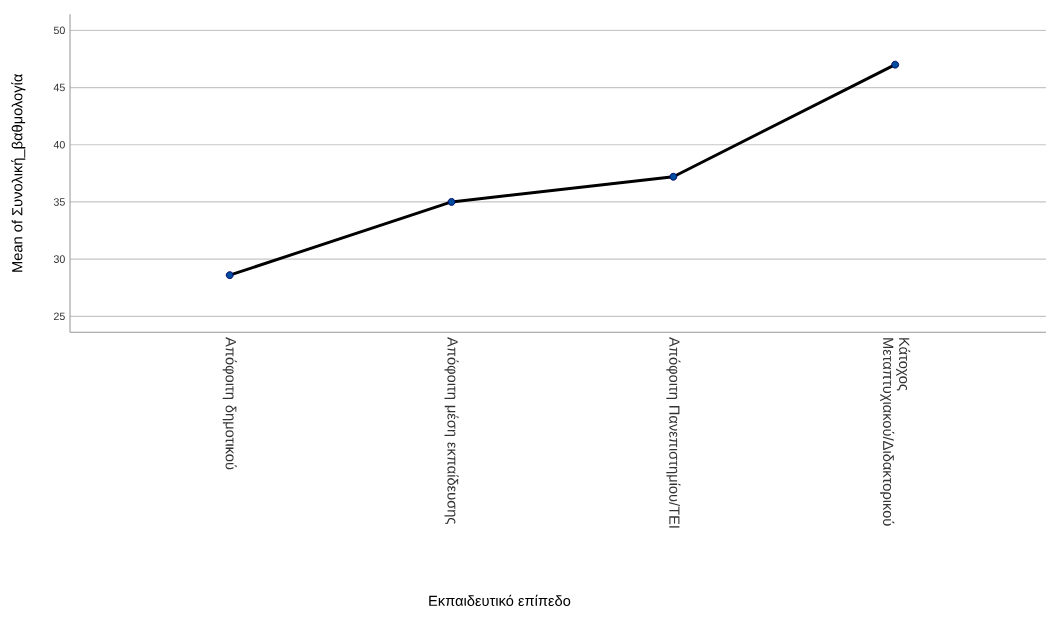 The height and width of the screenshot is (635, 1046). Describe the element at coordinates (59, 30) in the screenshot. I see `y-tick-label: 50` at that location.